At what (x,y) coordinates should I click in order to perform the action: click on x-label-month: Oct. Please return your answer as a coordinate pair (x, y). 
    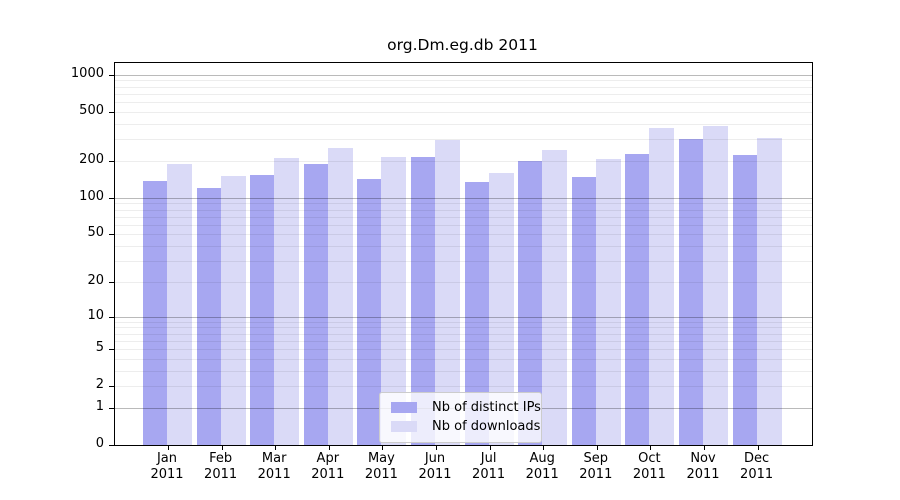
    Looking at the image, I should click on (649, 458).